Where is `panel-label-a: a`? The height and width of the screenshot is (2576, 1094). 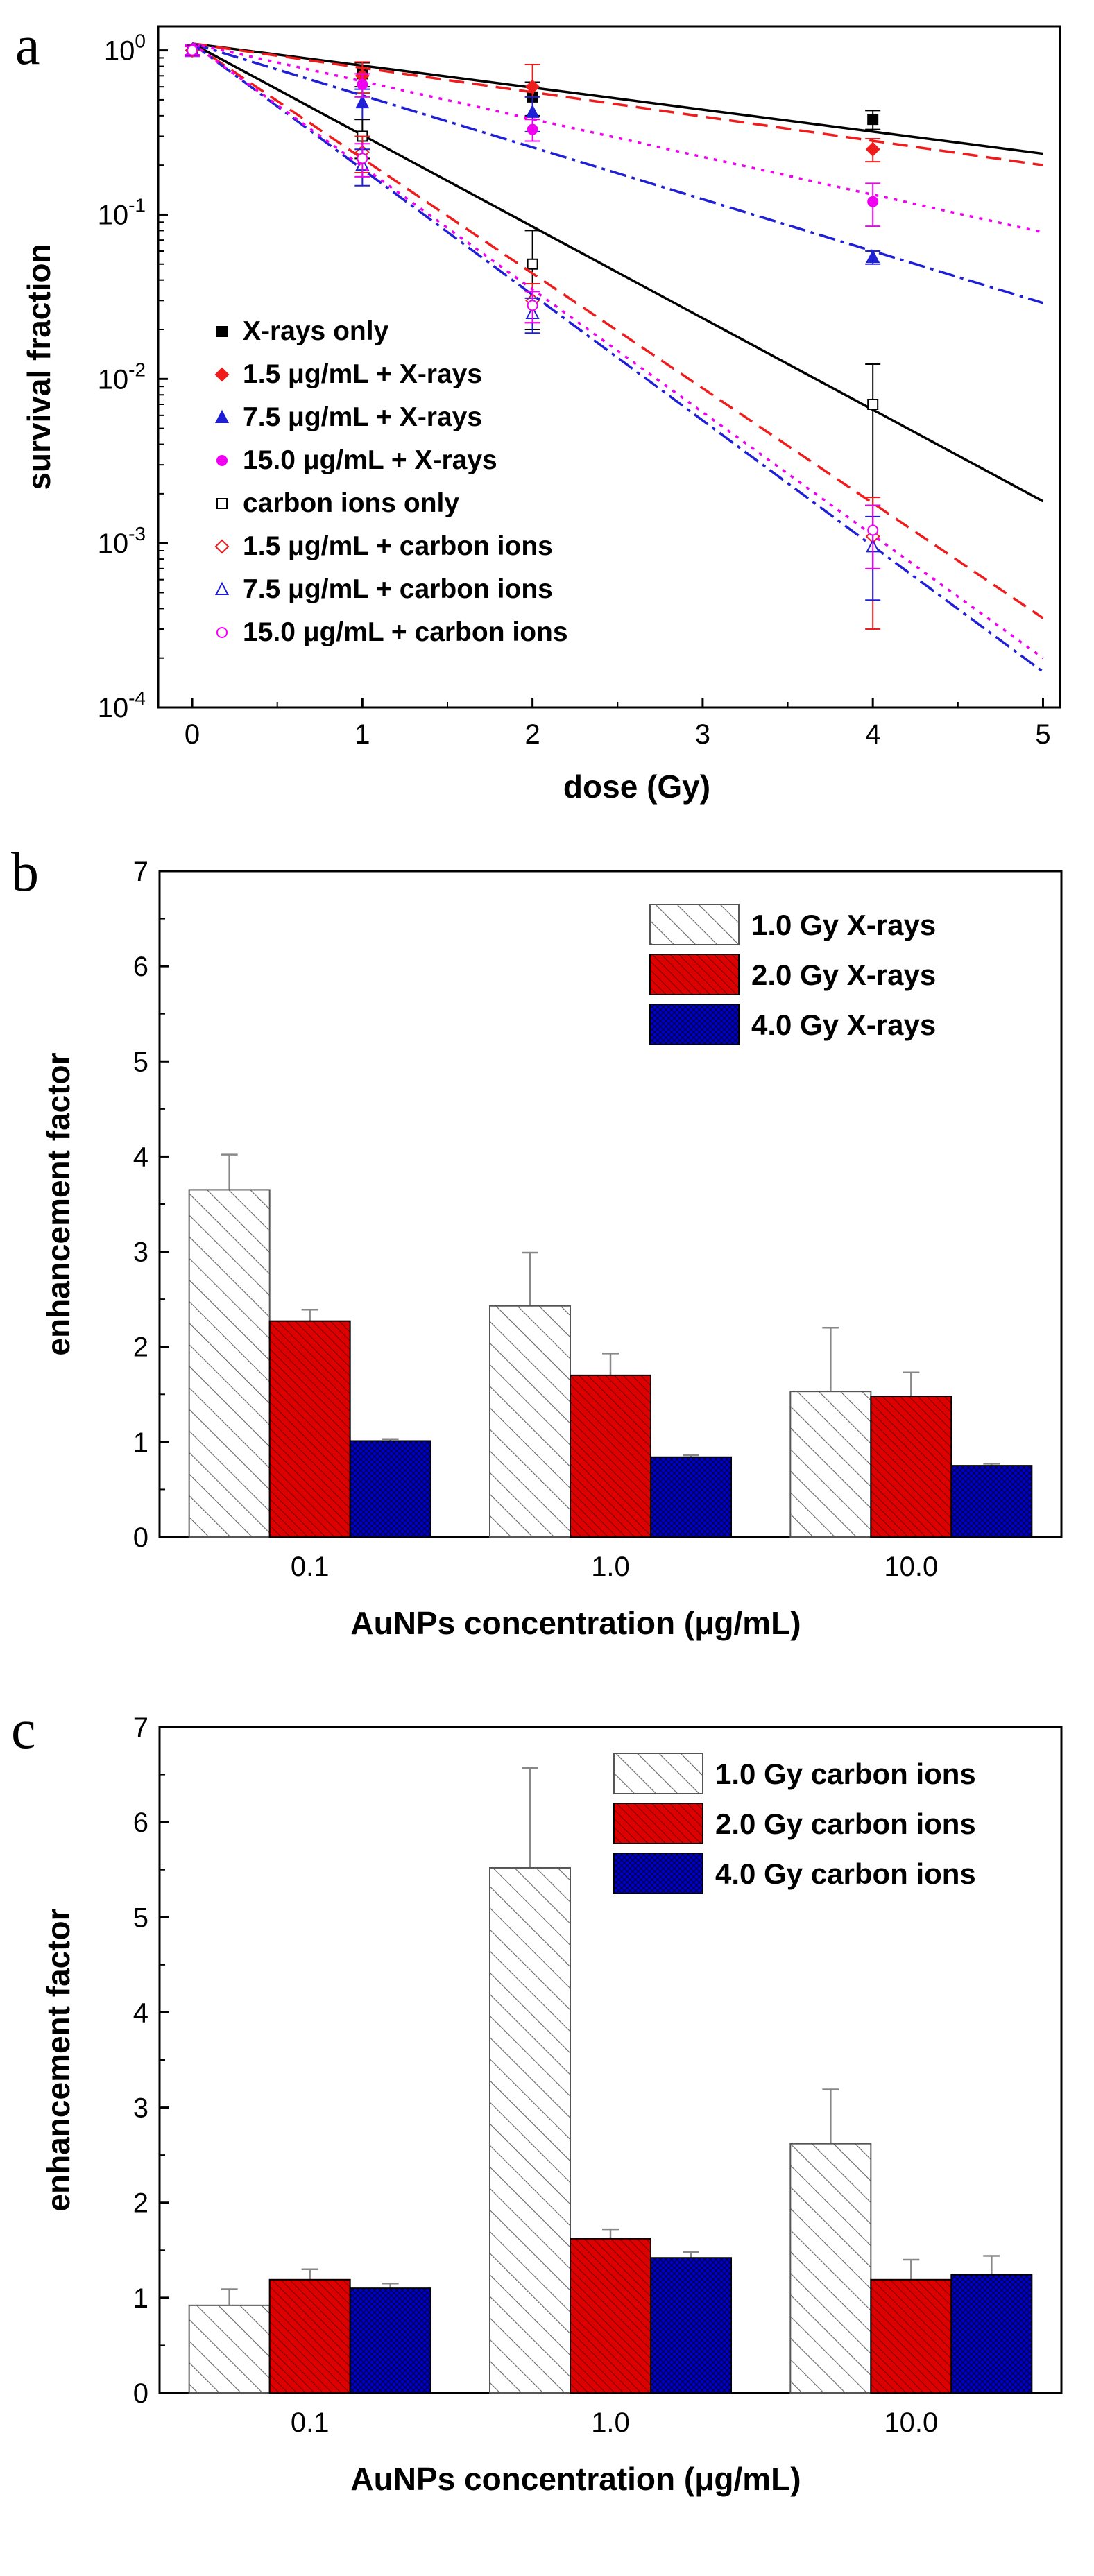 panel-label-a: a is located at coordinates (27, 45).